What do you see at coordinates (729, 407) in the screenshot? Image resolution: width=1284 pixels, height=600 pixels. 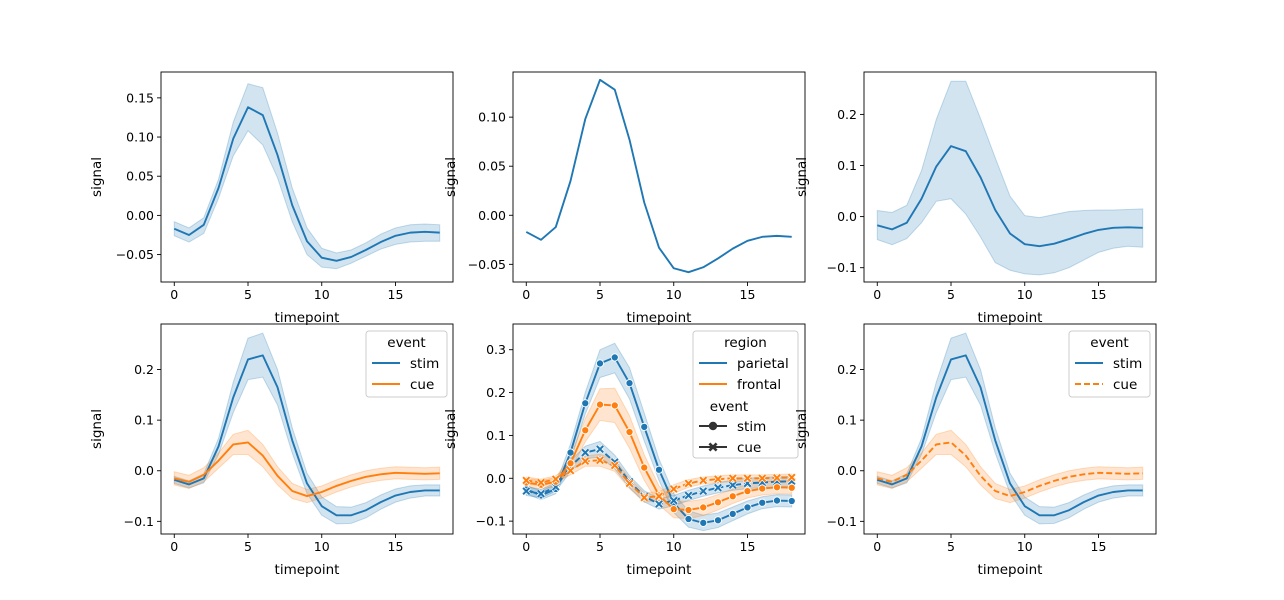 I see `legend-subtitle: event` at bounding box center [729, 407].